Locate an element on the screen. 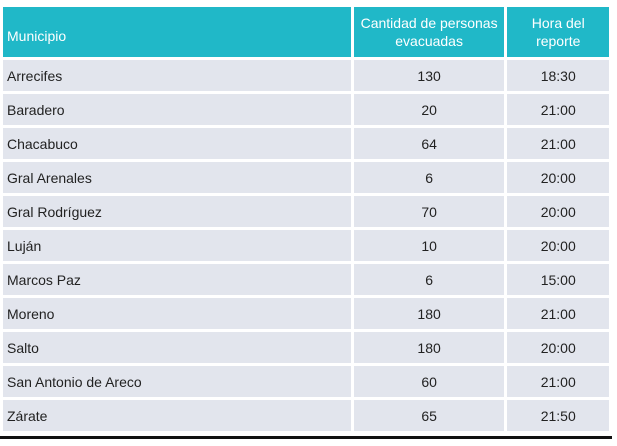 This screenshot has width=617, height=446. table-row: Gral Rodríguez 70 20:00 is located at coordinates (306, 211).